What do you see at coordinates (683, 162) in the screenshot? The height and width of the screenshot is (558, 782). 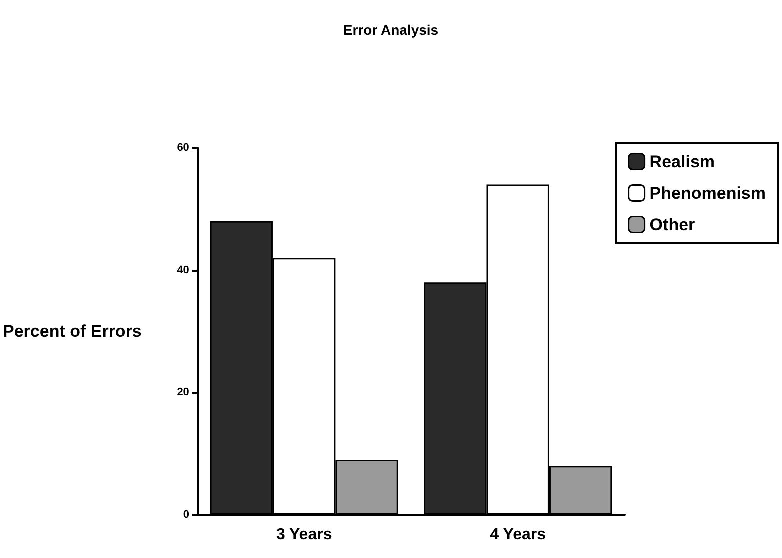 I see `legend-label: Realism` at bounding box center [683, 162].